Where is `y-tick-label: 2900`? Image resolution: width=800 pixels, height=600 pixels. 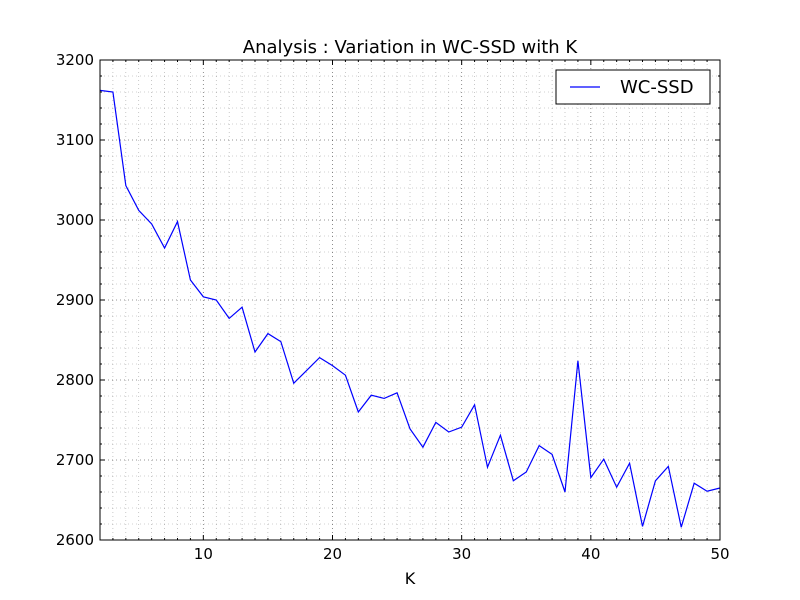
y-tick-label: 2900 is located at coordinates (75, 300).